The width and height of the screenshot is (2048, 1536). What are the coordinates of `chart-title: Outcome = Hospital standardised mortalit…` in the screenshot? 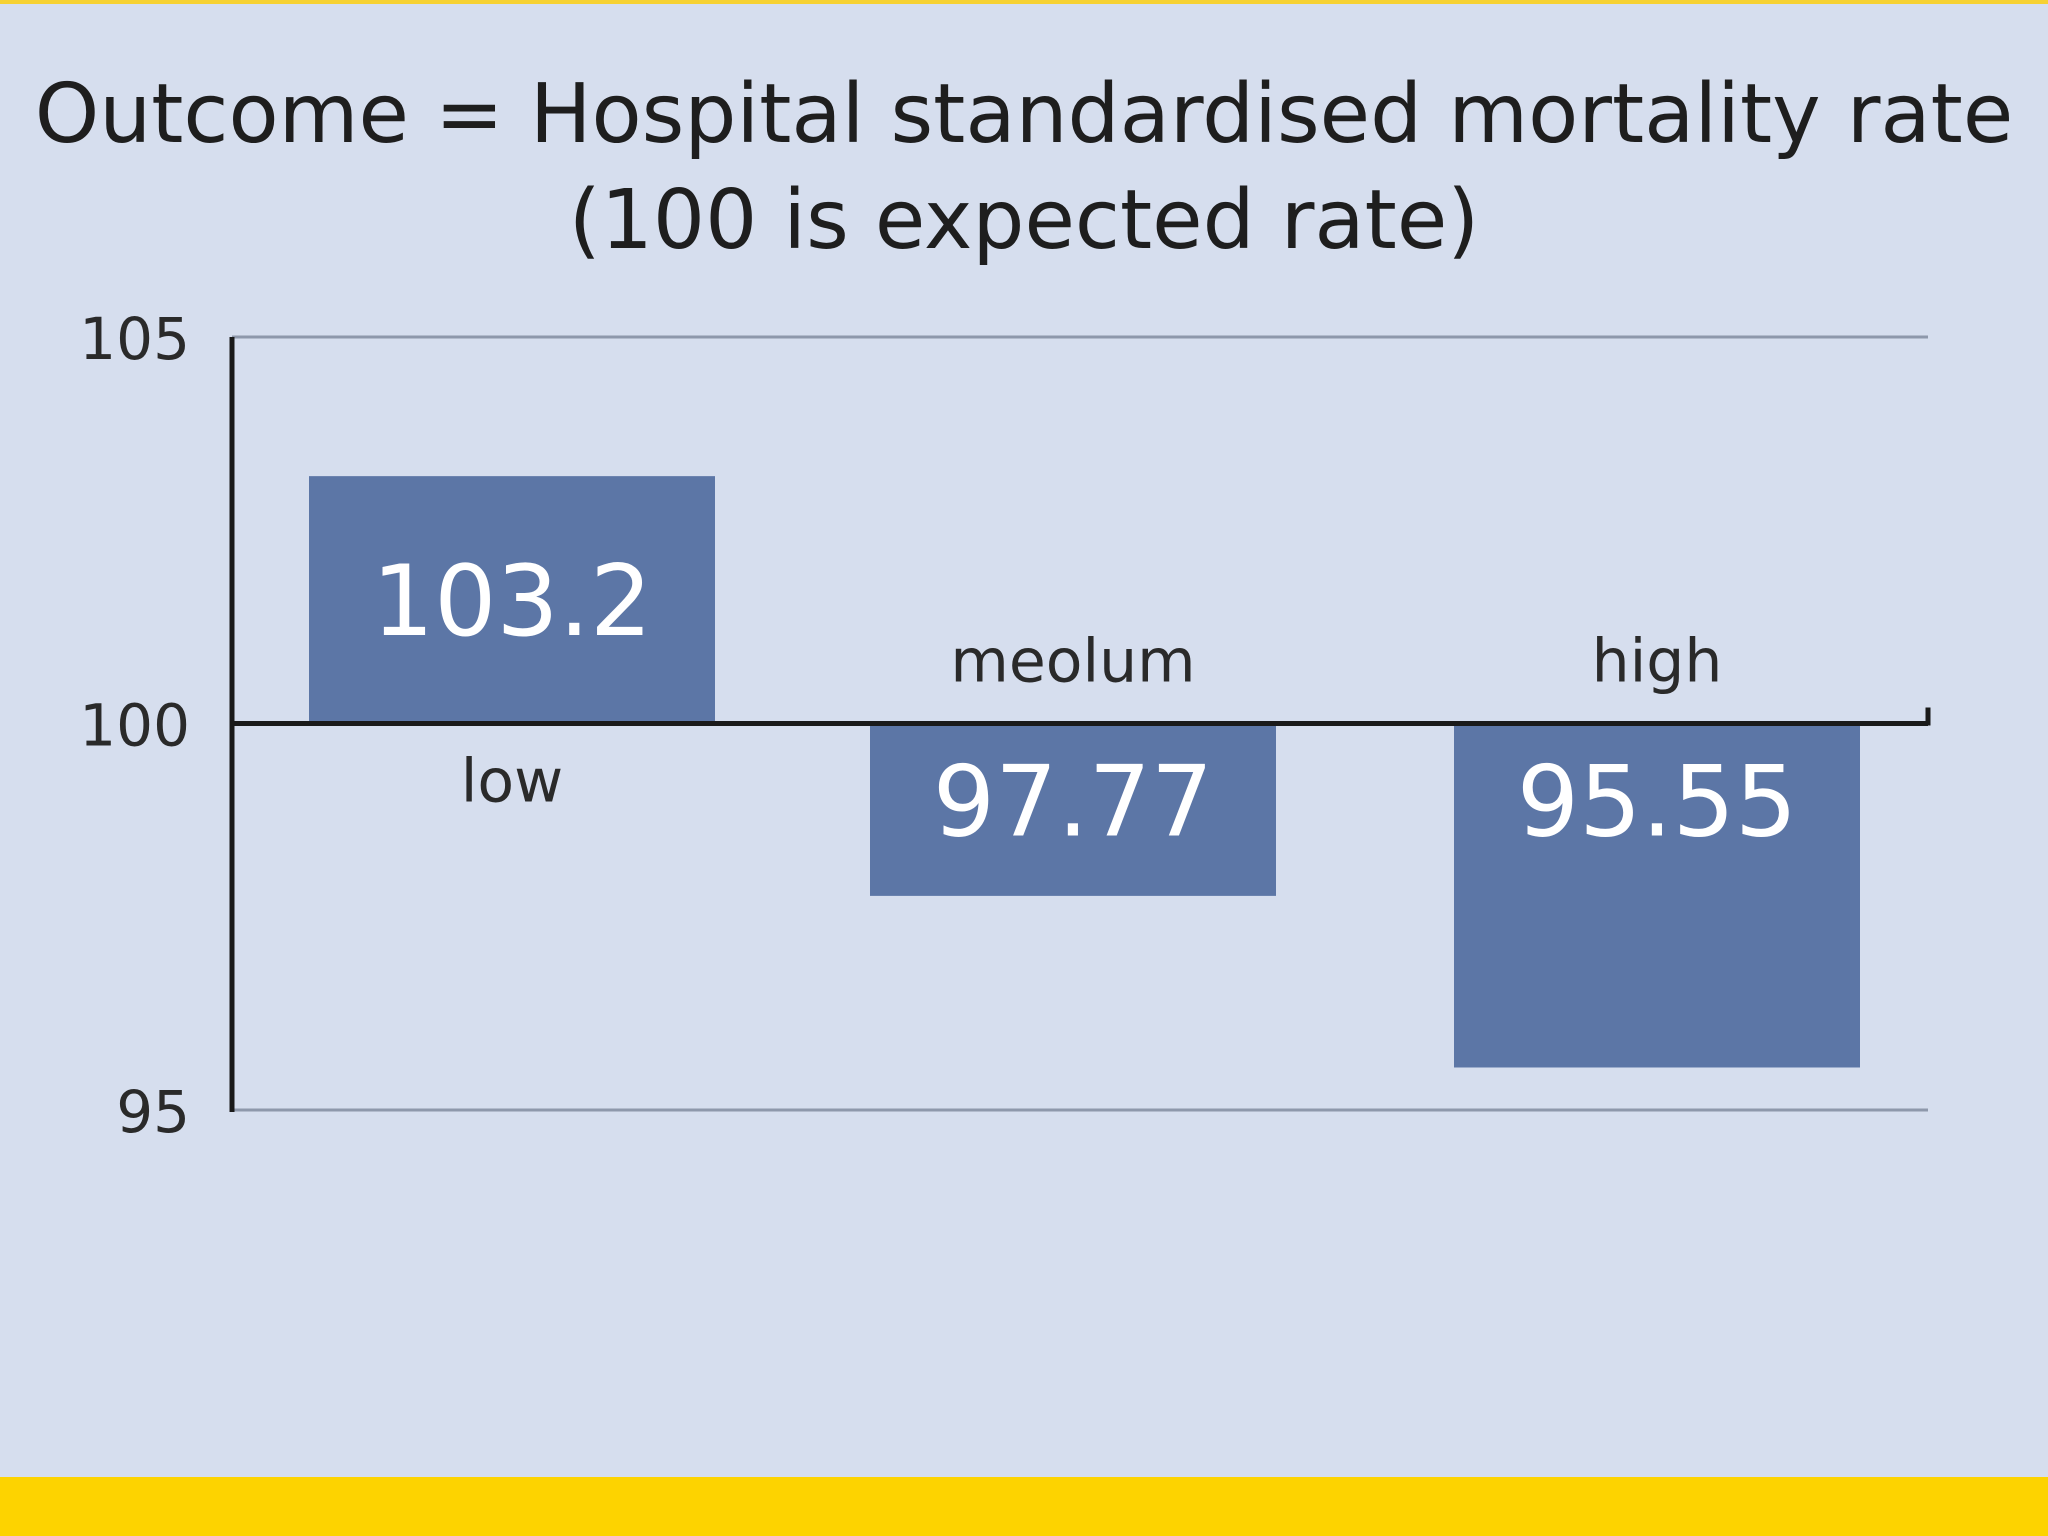 It's located at (1024, 114).